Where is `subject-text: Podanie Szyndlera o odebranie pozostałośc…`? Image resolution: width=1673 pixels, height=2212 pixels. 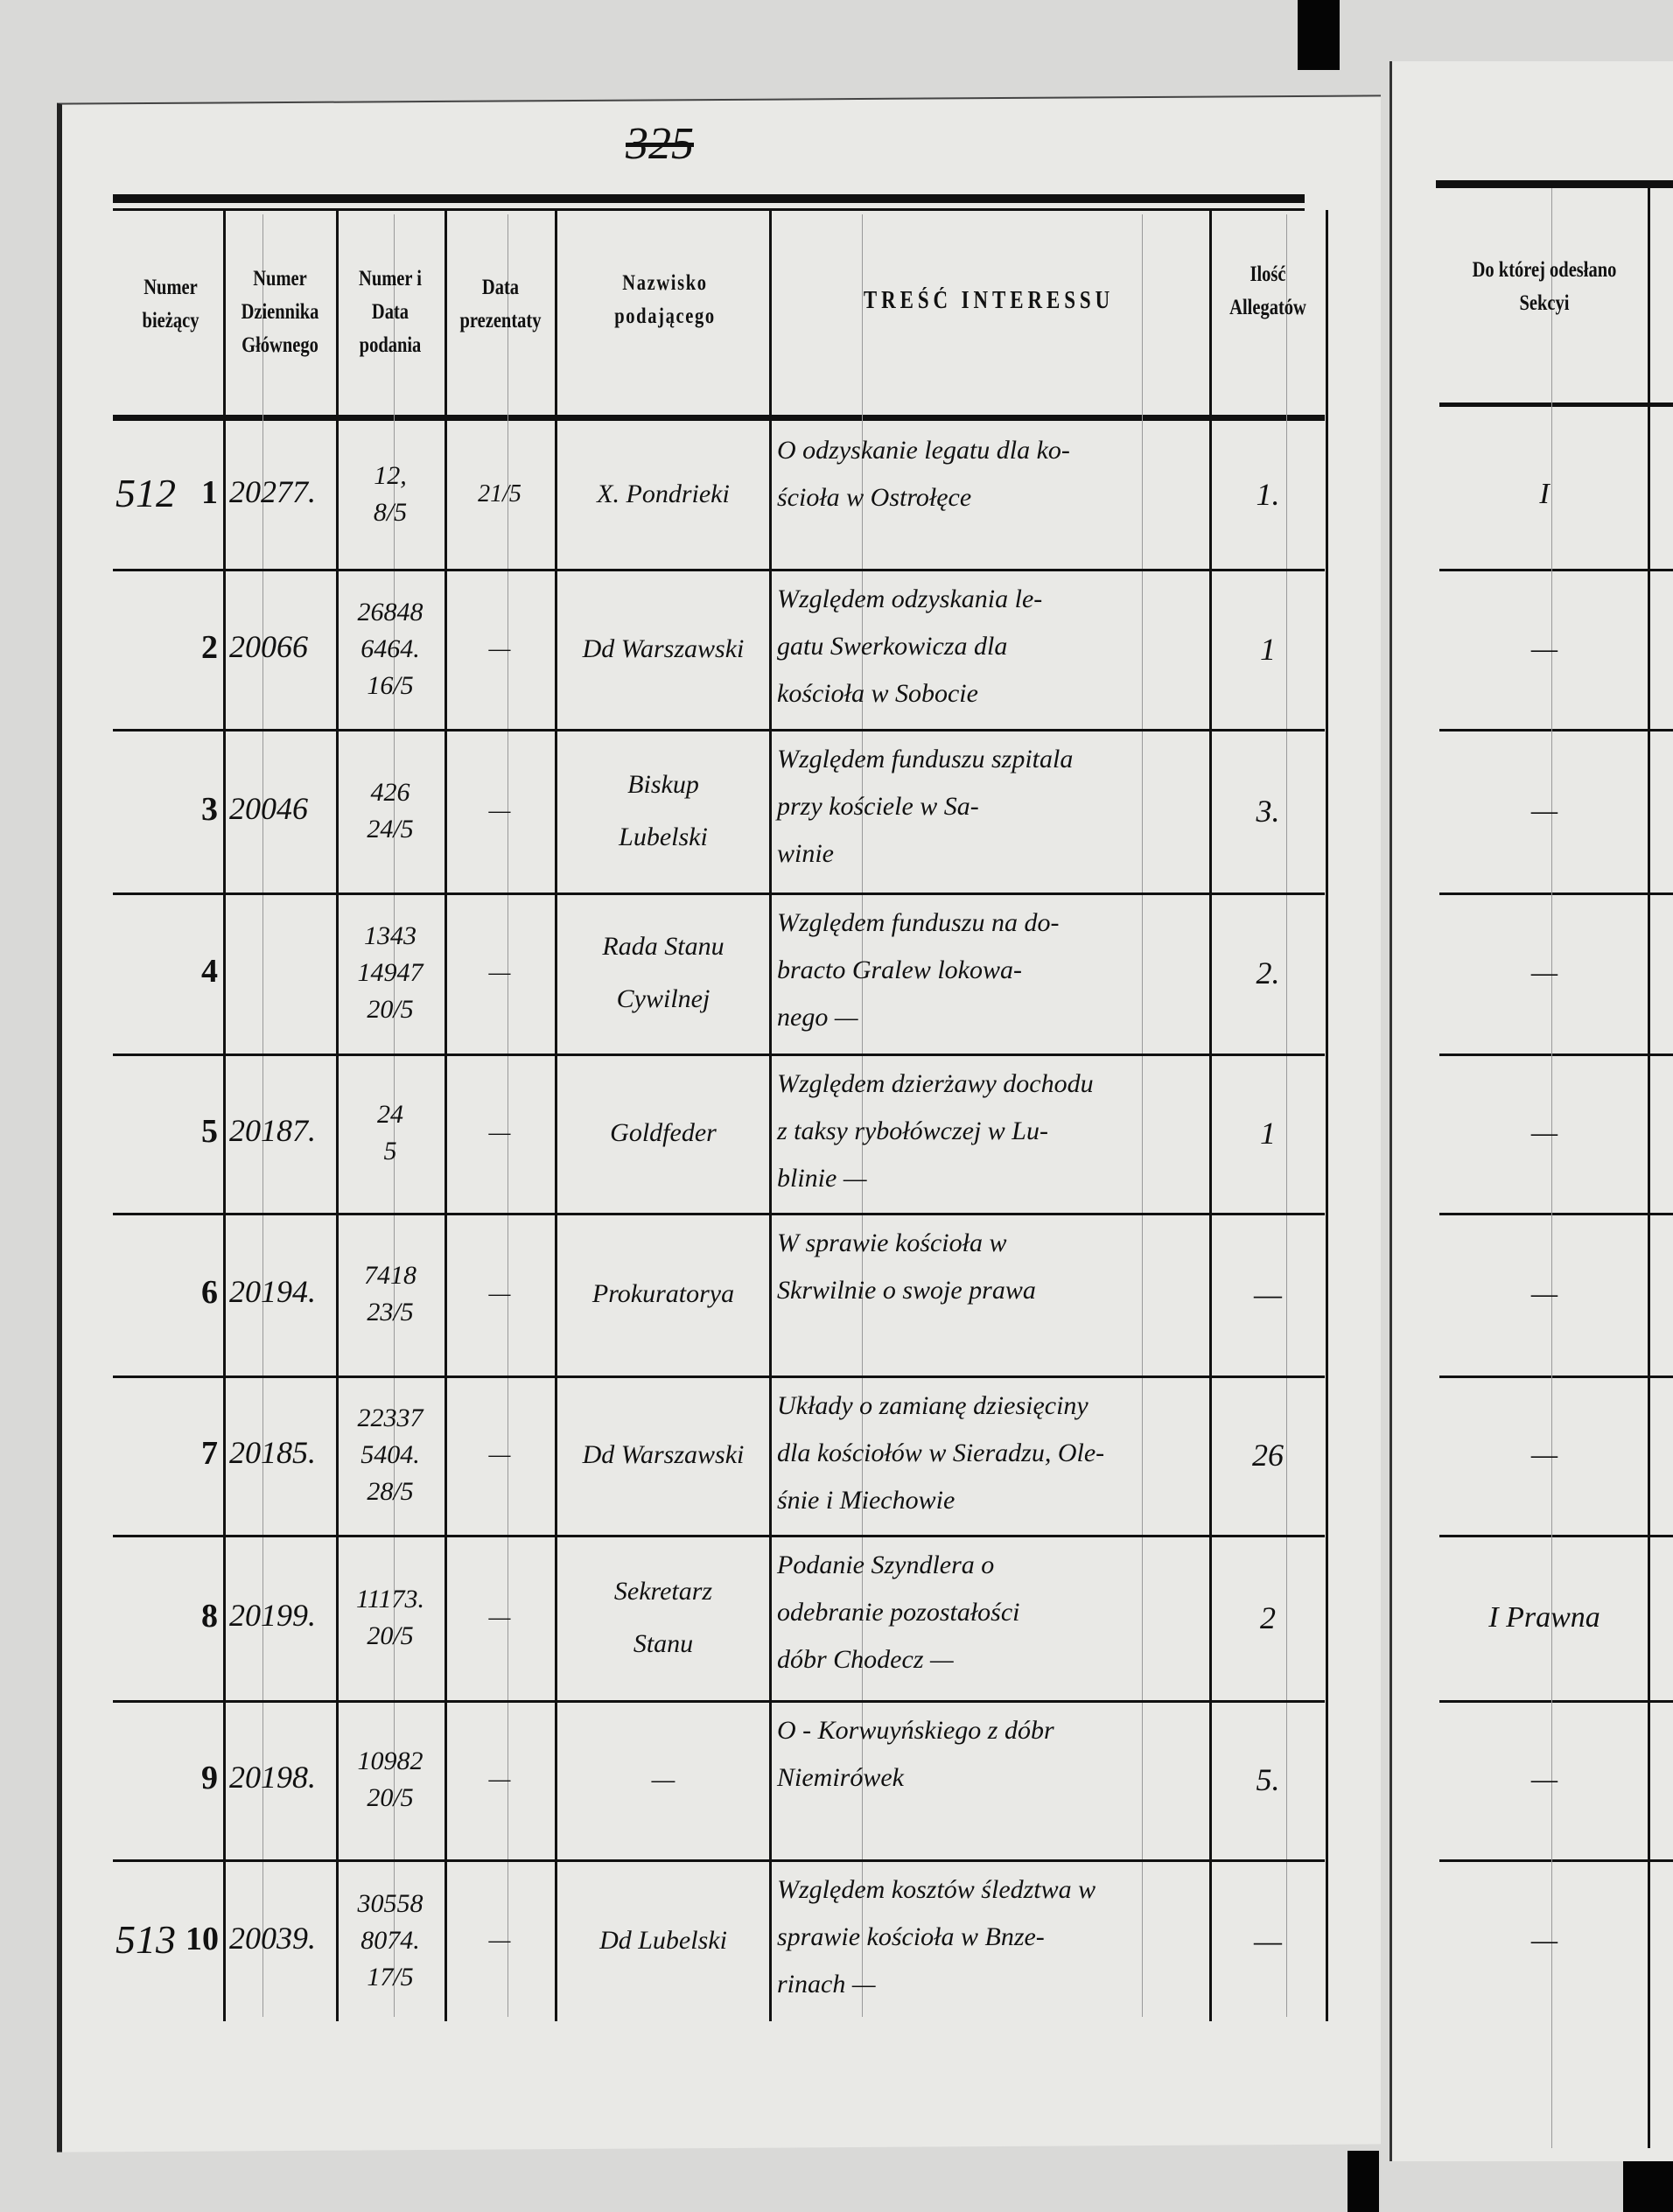 subject-text: Podanie Szyndlera o odebranie pozostałośc… is located at coordinates (991, 1613).